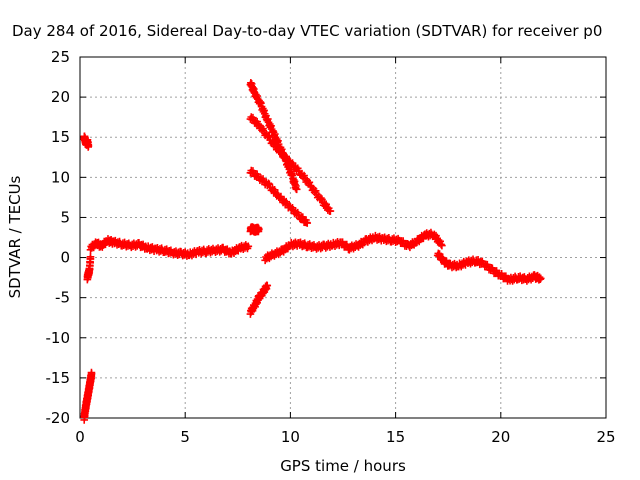 The width and height of the screenshot is (640, 480). Describe the element at coordinates (60, 97) in the screenshot. I see `y-tick-label: 20` at that location.